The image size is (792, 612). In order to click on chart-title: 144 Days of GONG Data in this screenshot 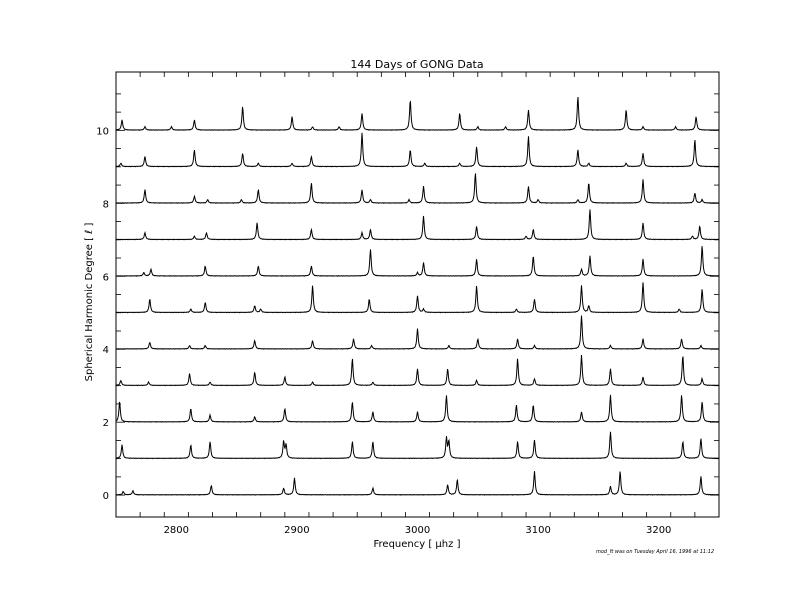, I will do `click(416, 64)`.